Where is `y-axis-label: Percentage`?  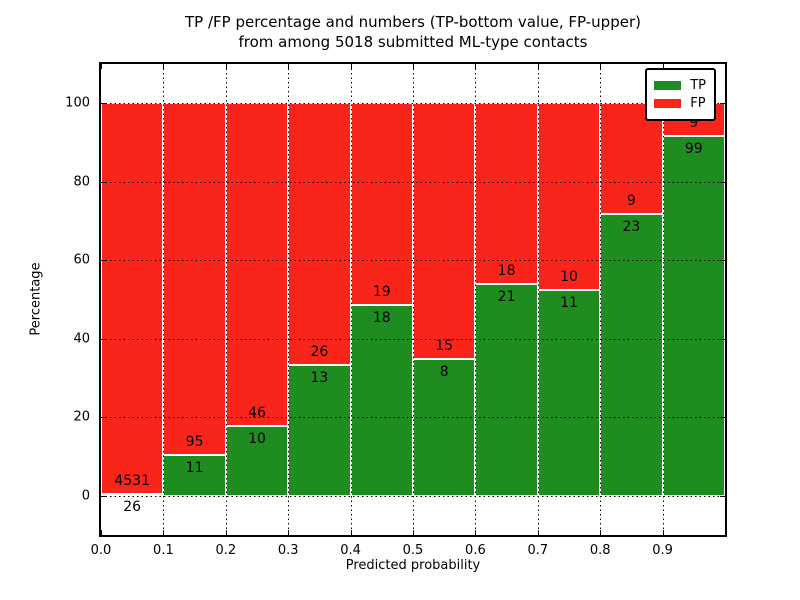
y-axis-label: Percentage is located at coordinates (36, 299).